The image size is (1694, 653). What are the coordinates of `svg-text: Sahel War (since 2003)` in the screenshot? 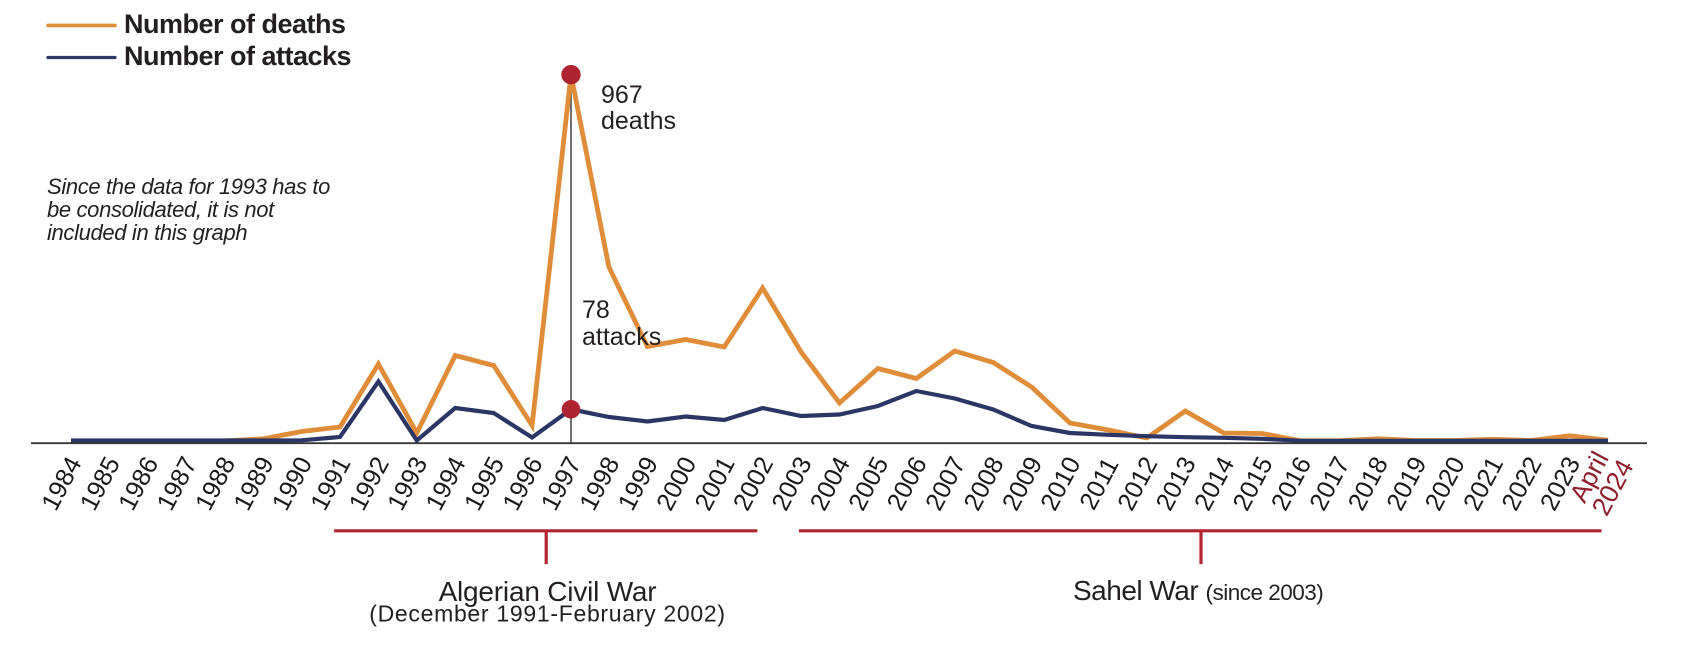 It's located at (1198, 590).